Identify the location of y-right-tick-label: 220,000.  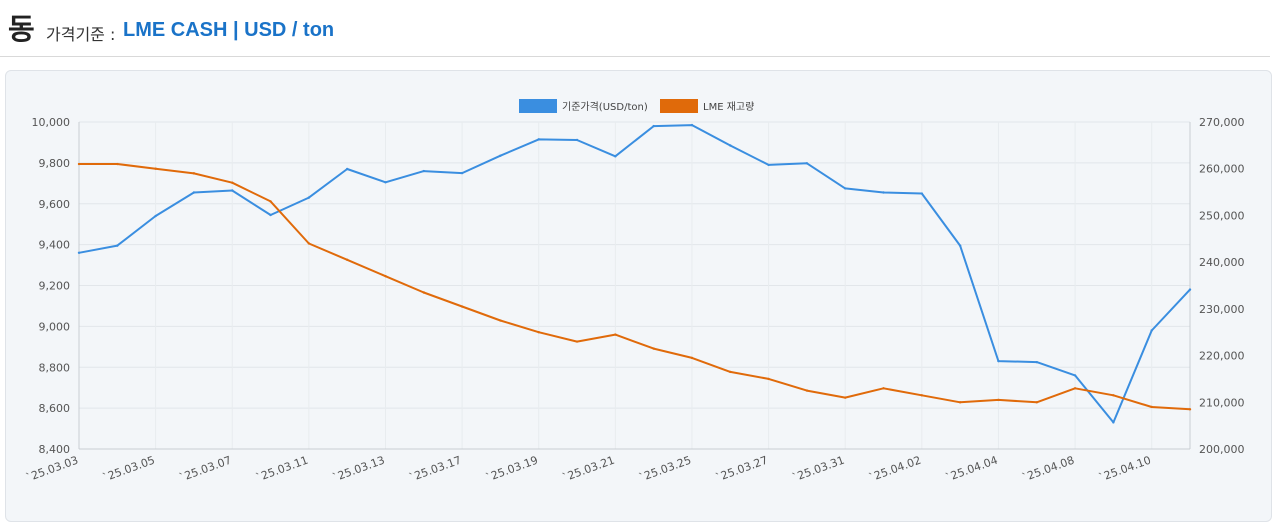
(1222, 356).